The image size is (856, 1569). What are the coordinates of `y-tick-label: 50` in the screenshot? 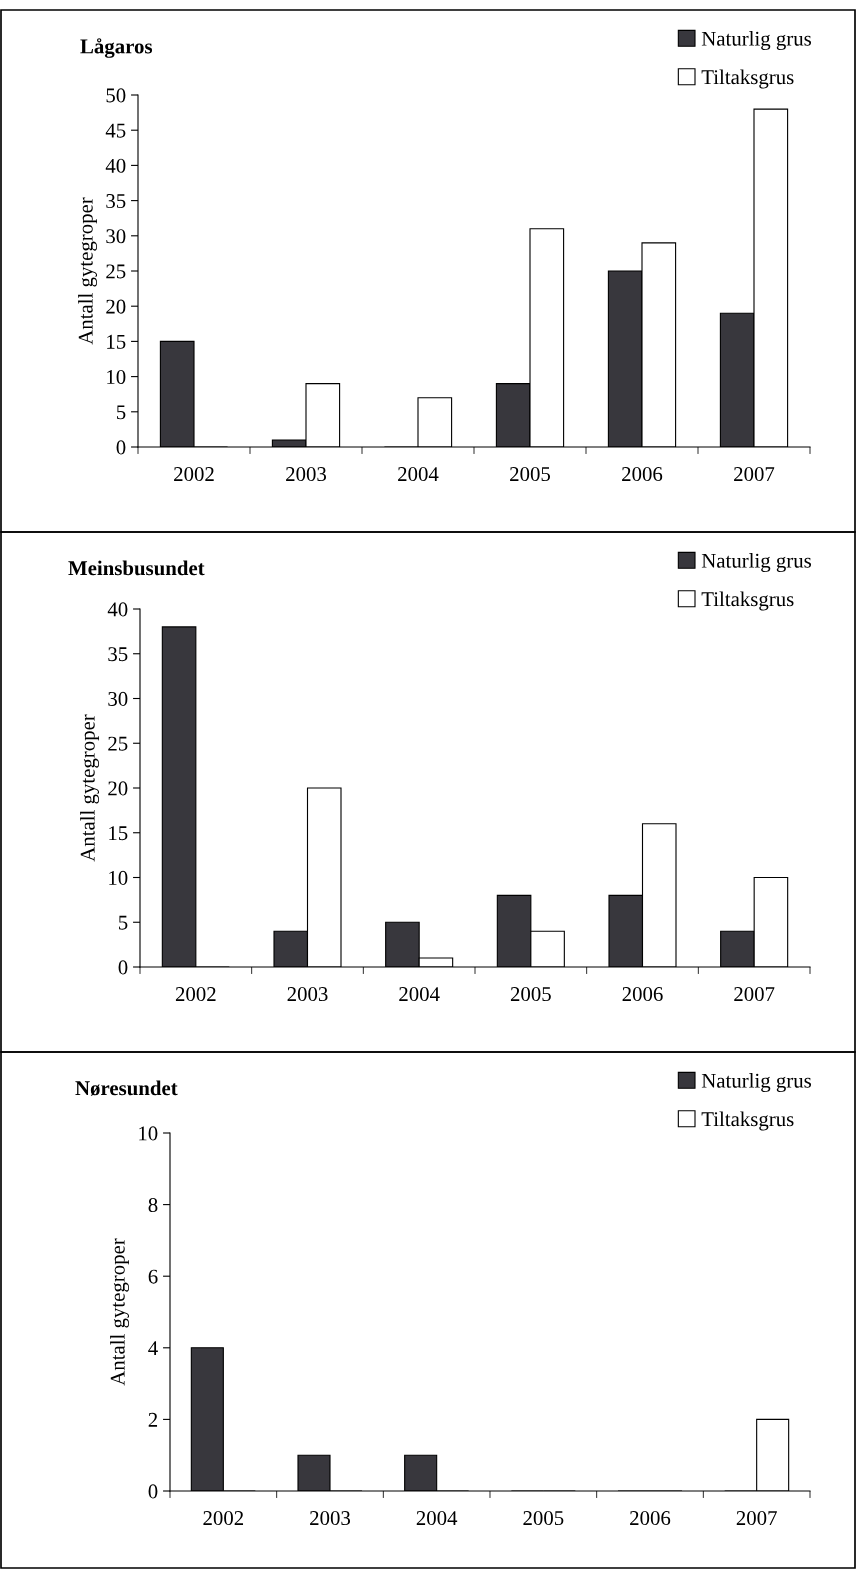 It's located at (116, 95).